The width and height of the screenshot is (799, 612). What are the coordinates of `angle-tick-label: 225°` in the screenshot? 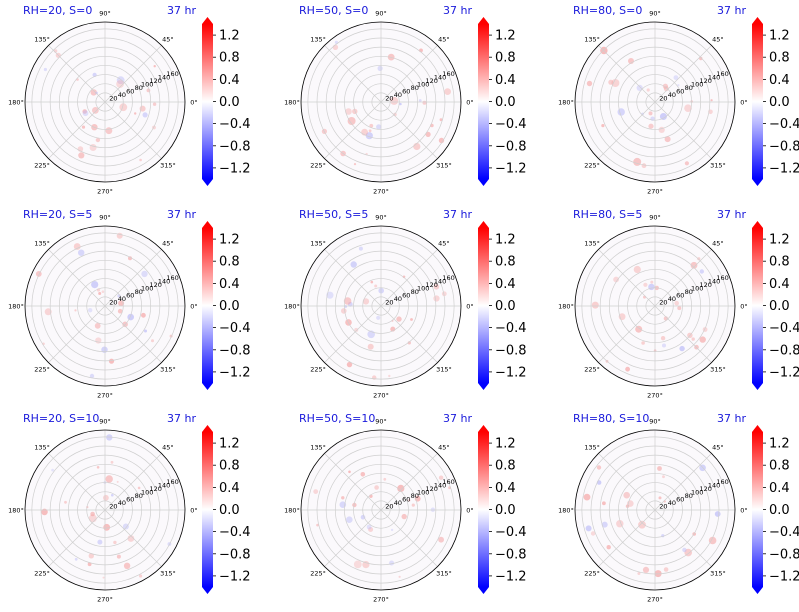 It's located at (42, 369).